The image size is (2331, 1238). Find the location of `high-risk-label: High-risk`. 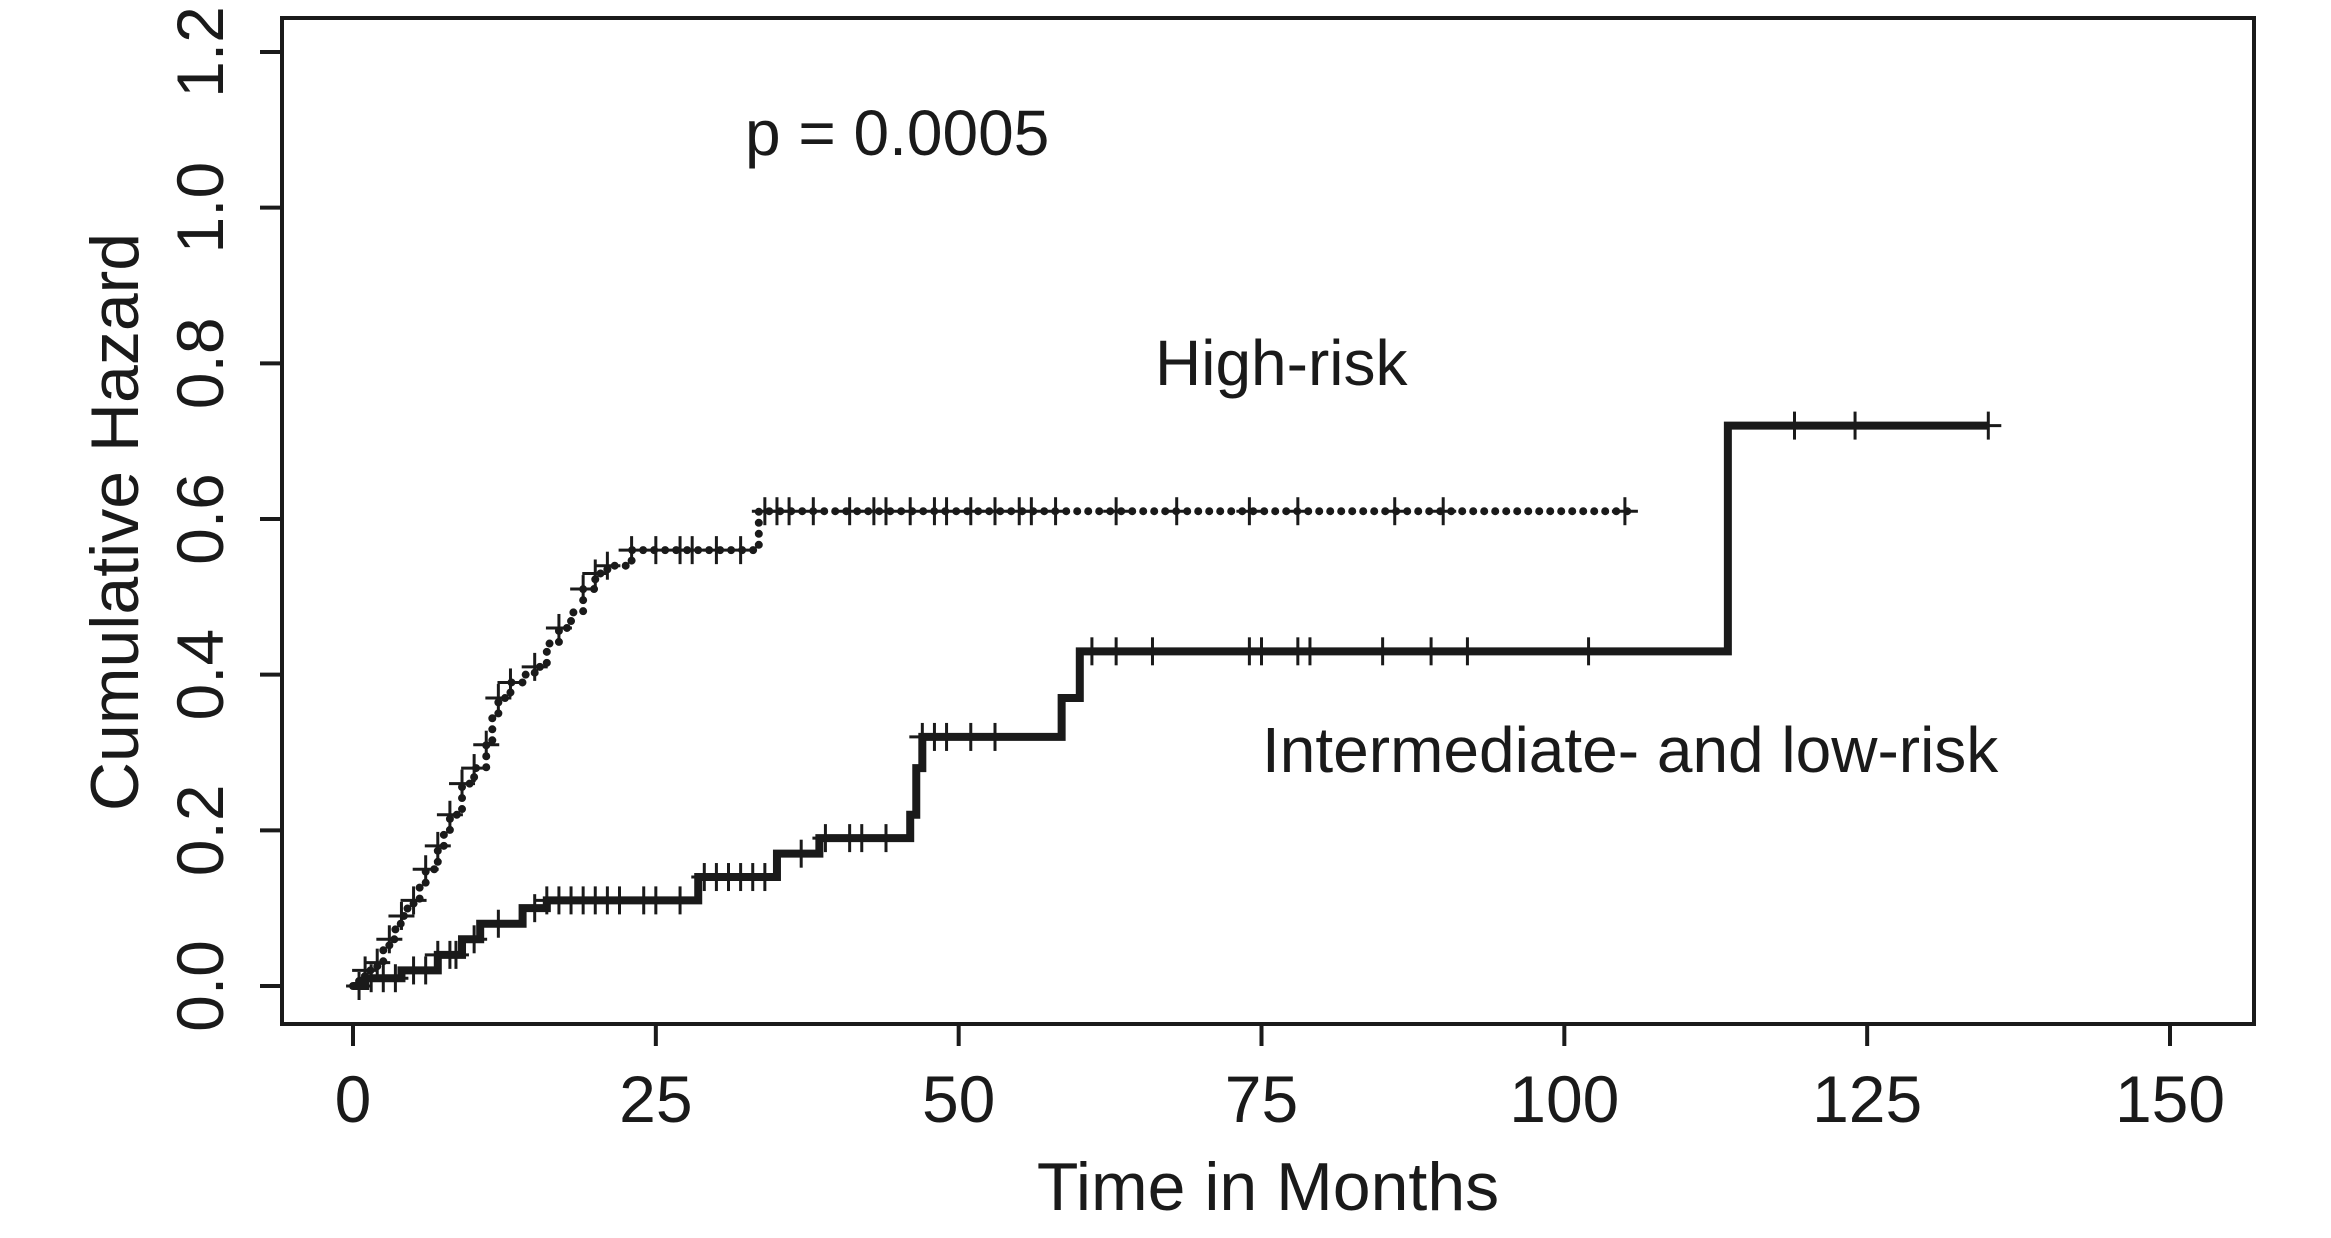

high-risk-label: High-risk is located at coordinates (1281, 363).